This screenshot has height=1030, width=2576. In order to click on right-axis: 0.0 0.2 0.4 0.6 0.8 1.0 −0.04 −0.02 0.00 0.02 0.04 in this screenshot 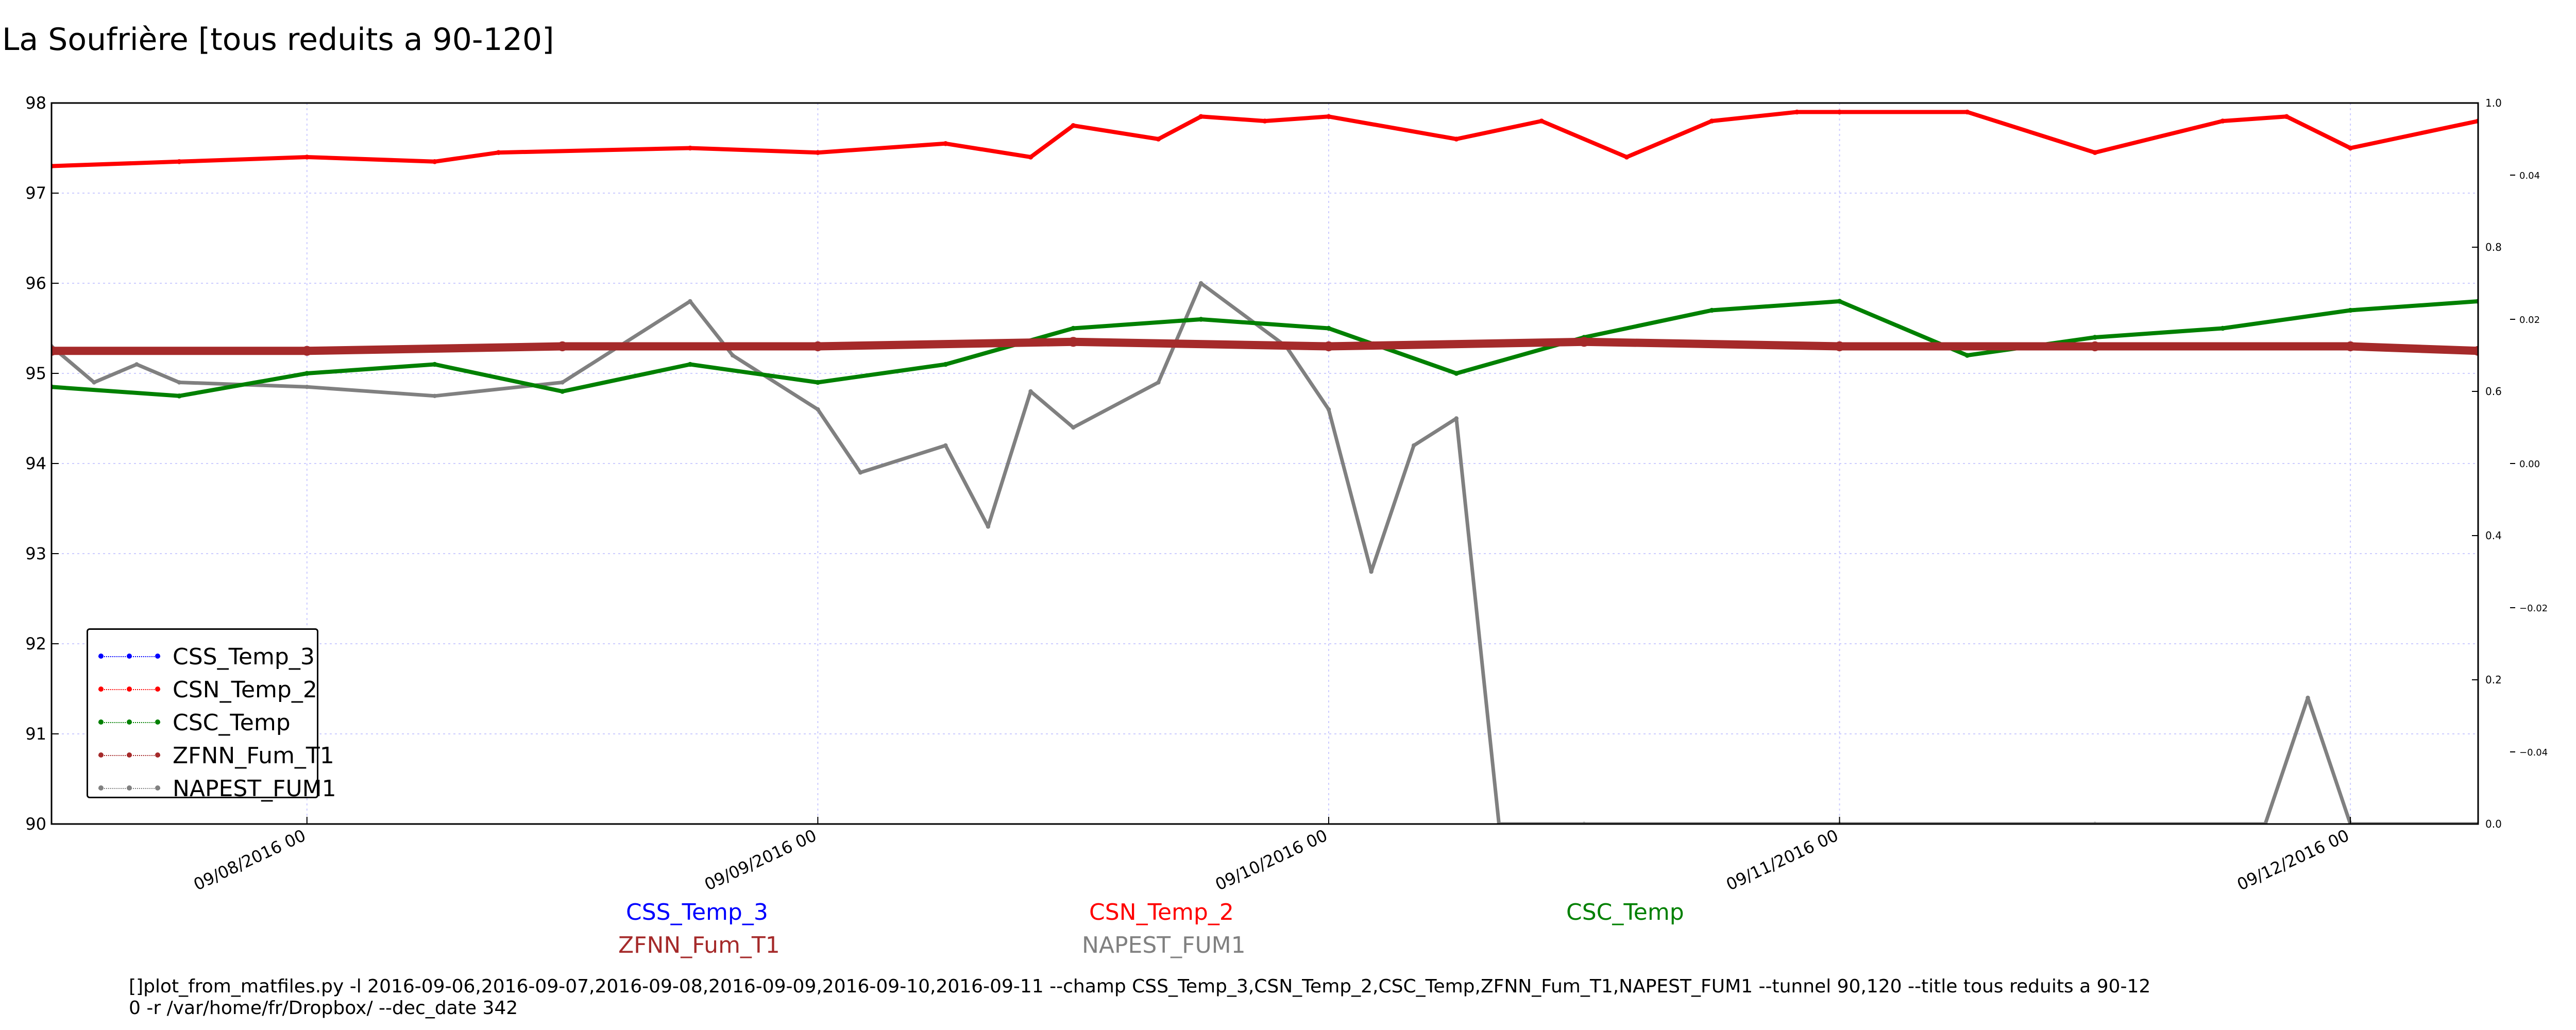, I will do `click(2510, 463)`.